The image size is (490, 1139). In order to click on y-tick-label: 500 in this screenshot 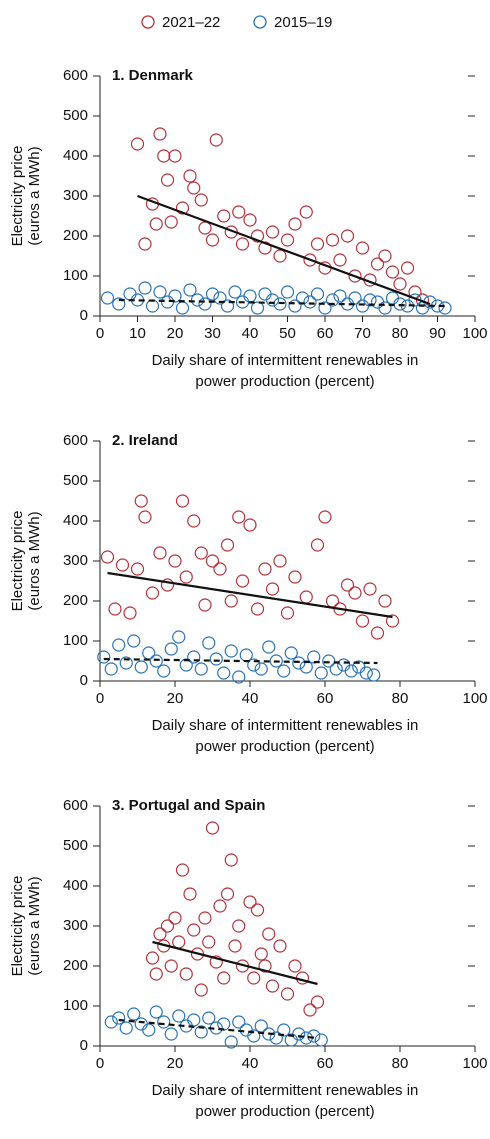, I will do `click(75, 845)`.